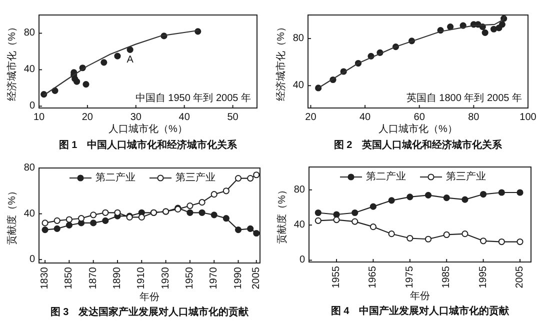 Image resolution: width=542 pixels, height=327 pixels. I want to click on x-tick-label: 1975, so click(410, 277).